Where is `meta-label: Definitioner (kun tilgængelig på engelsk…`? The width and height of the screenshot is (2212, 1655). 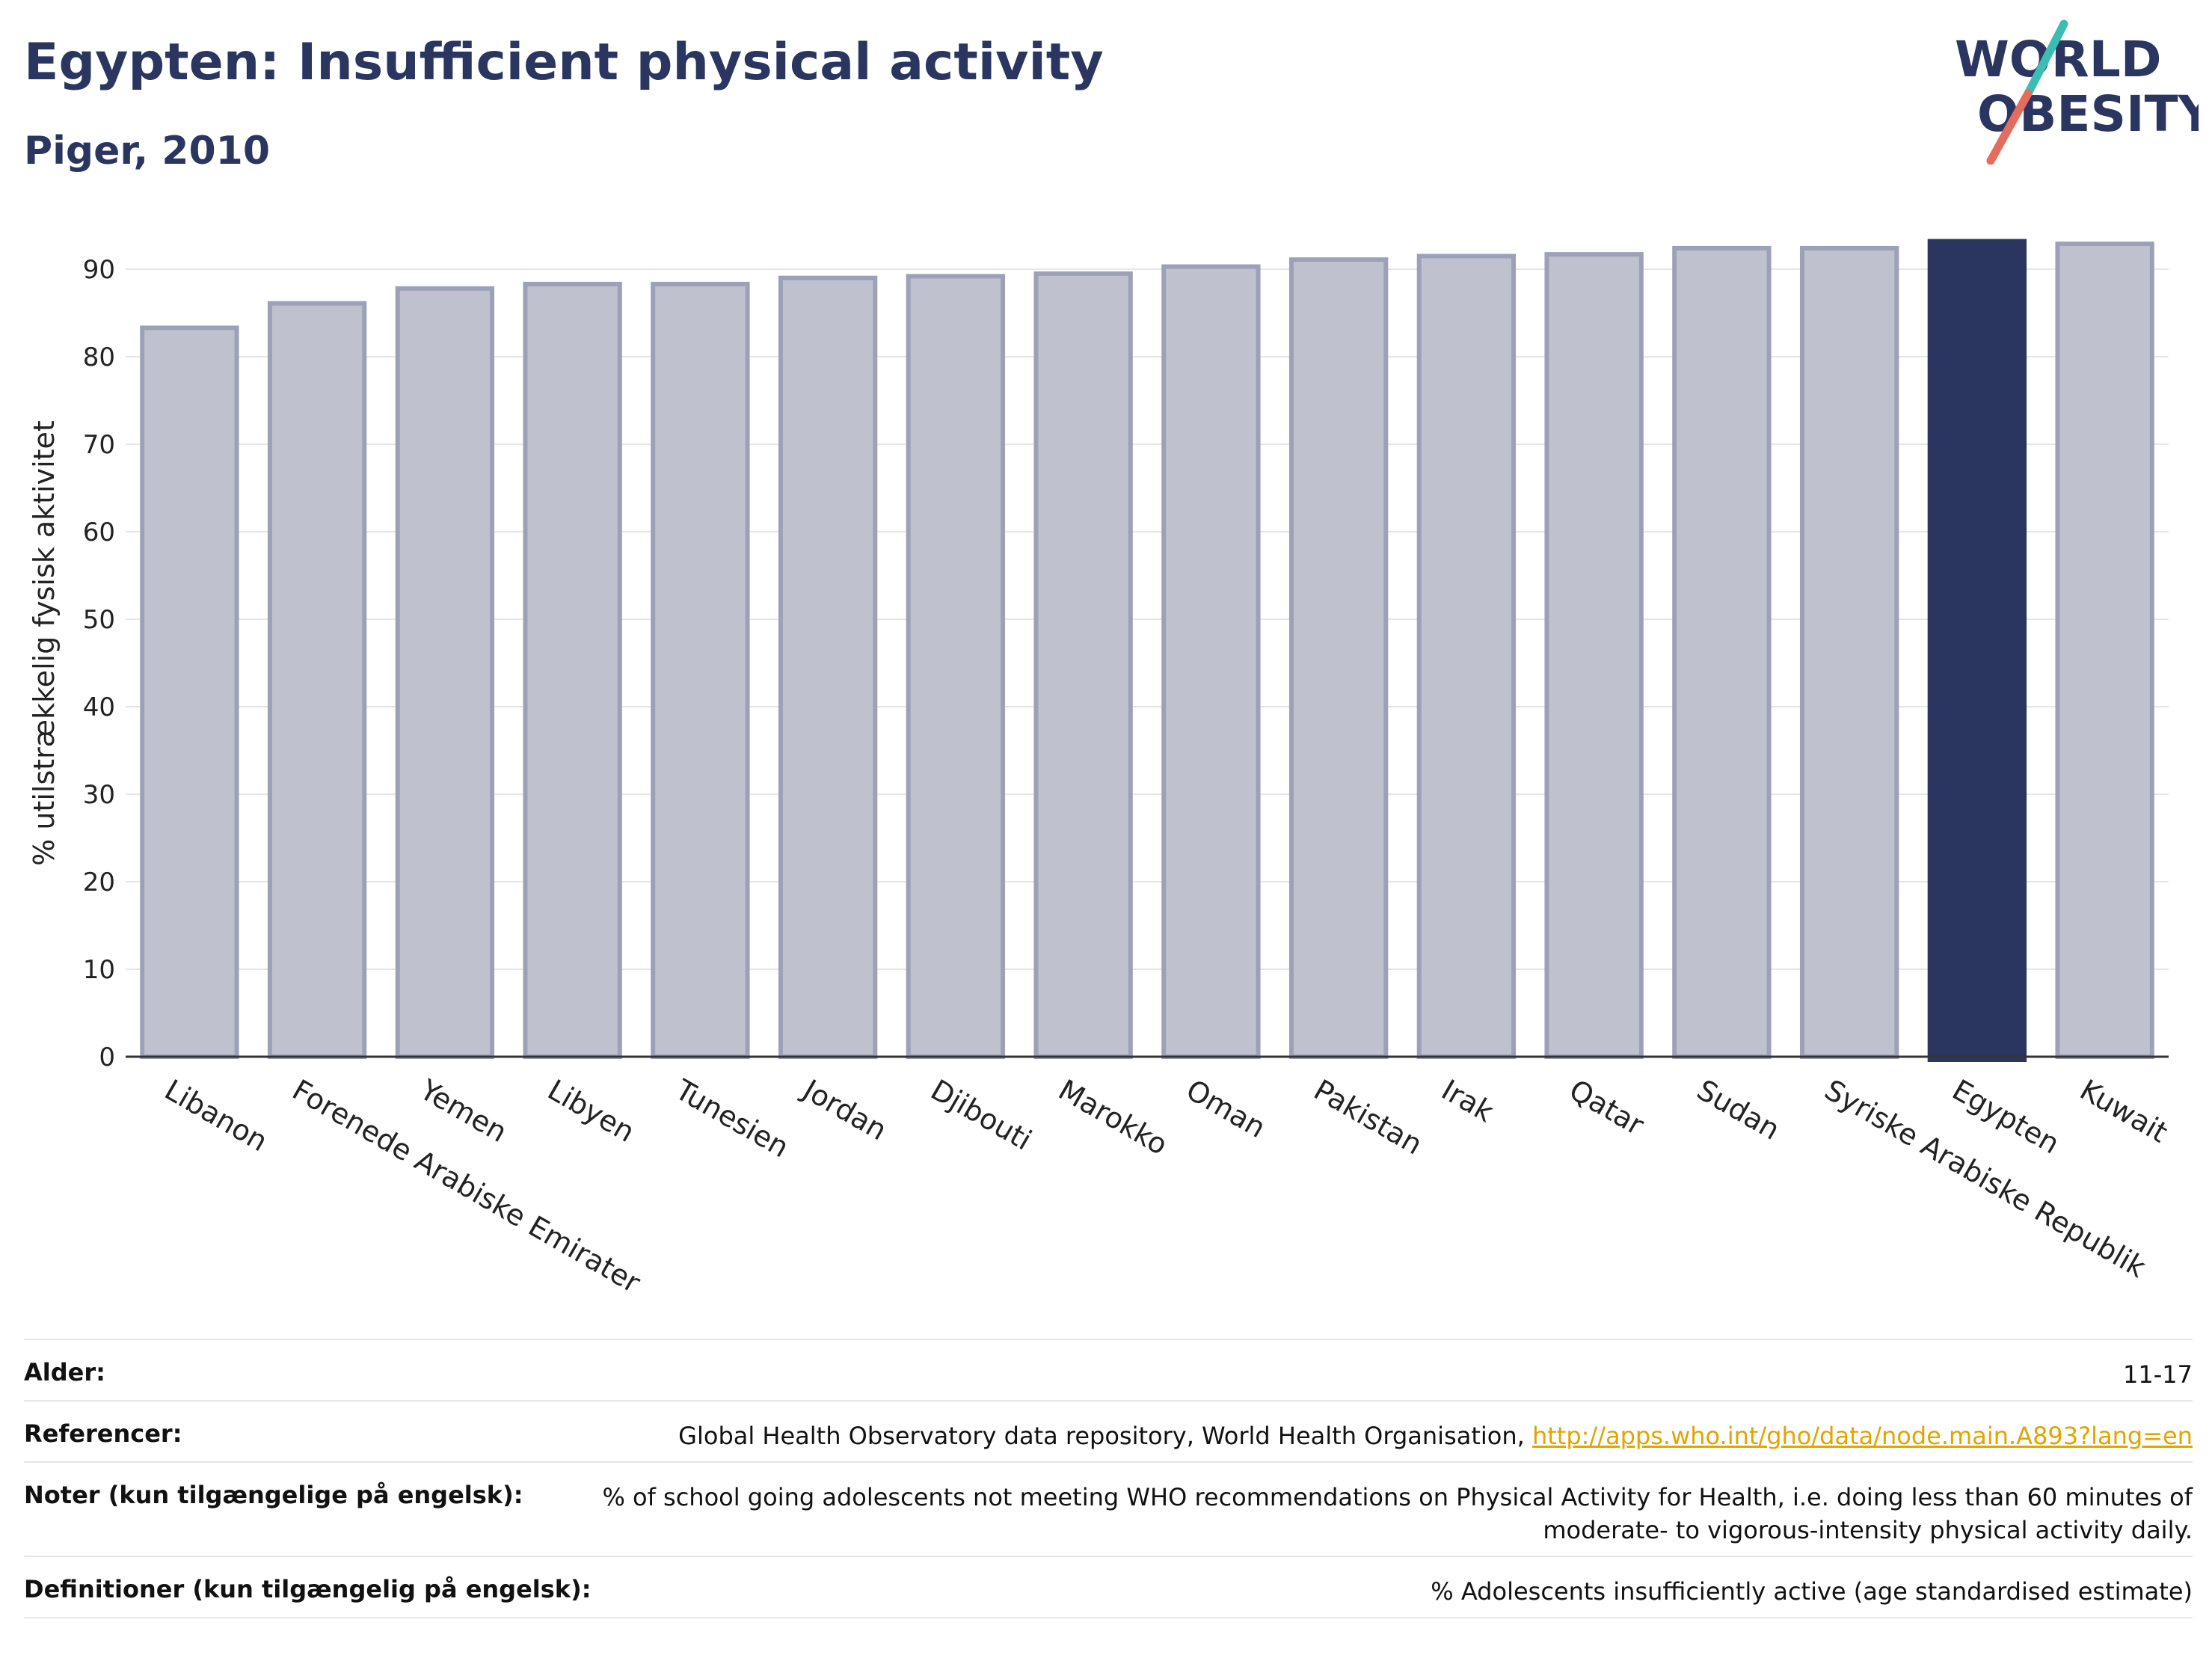
meta-label: Definitioner (kun tilgængelig på engelsk… is located at coordinates (308, 1589).